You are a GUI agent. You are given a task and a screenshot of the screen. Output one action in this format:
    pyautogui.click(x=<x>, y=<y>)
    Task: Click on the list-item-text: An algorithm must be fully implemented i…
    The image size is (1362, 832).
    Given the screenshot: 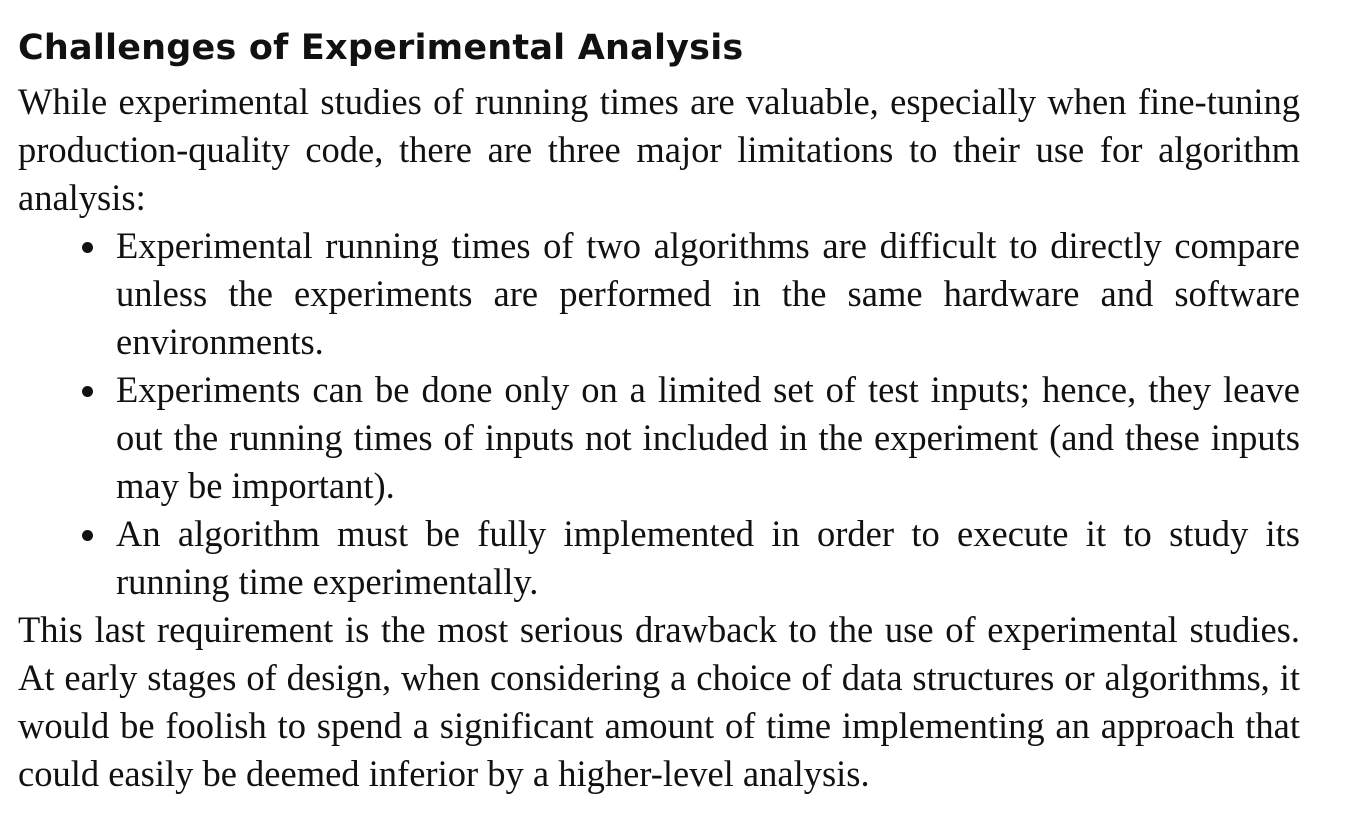 What is the action you would take?
    pyautogui.click(x=708, y=557)
    